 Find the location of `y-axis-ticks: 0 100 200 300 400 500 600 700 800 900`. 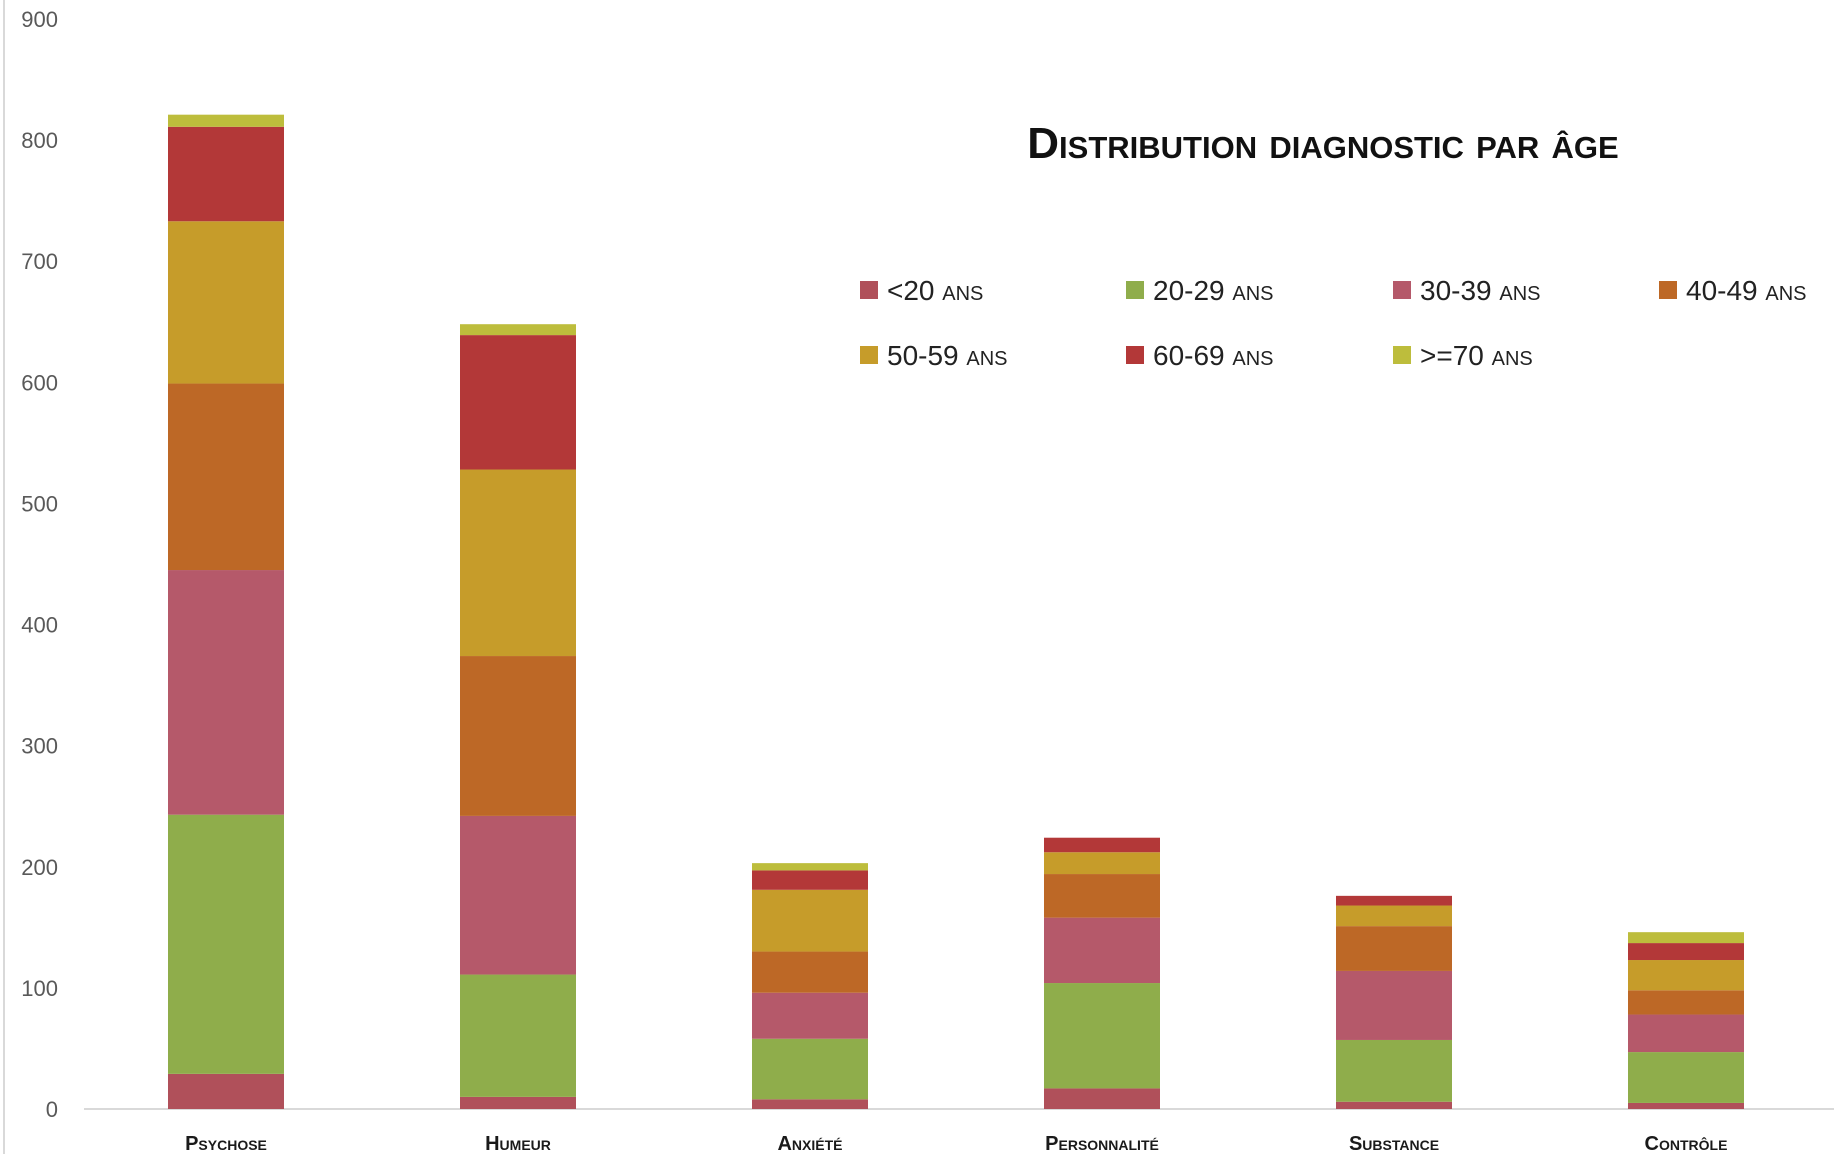

y-axis-ticks: 0 100 200 300 400 500 600 700 800 900 is located at coordinates (39, 564).